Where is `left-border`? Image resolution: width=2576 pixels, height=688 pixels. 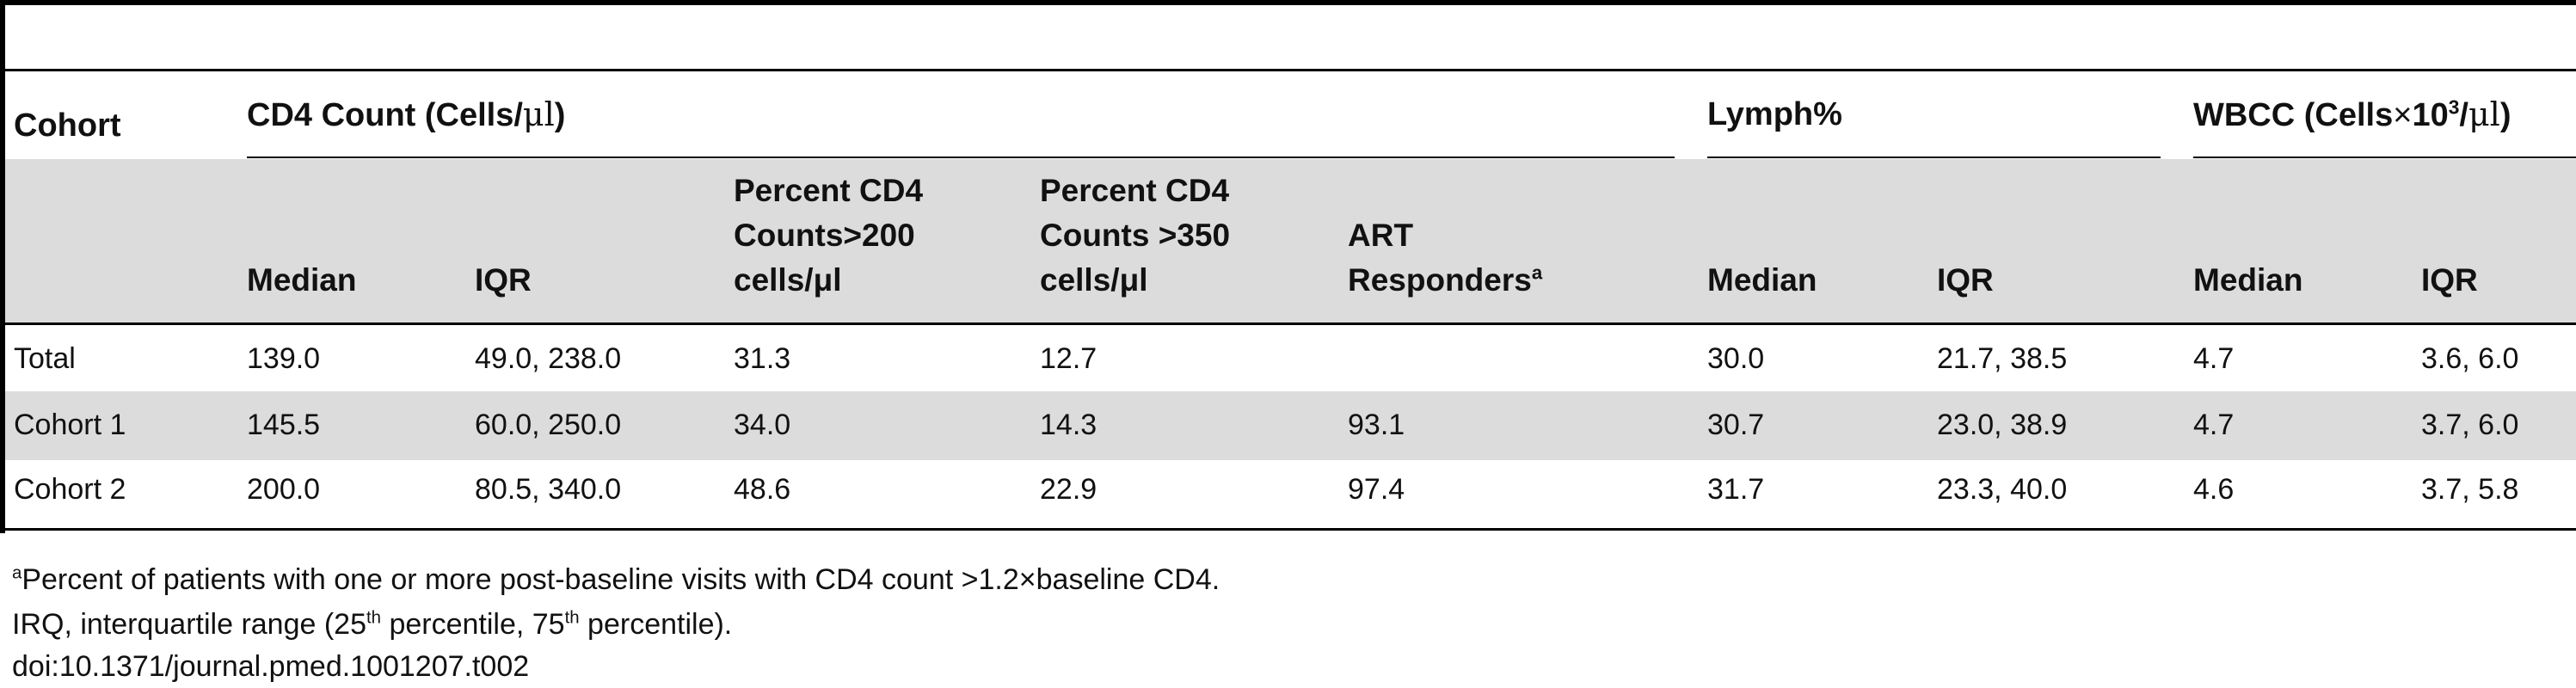
left-border is located at coordinates (2, 266).